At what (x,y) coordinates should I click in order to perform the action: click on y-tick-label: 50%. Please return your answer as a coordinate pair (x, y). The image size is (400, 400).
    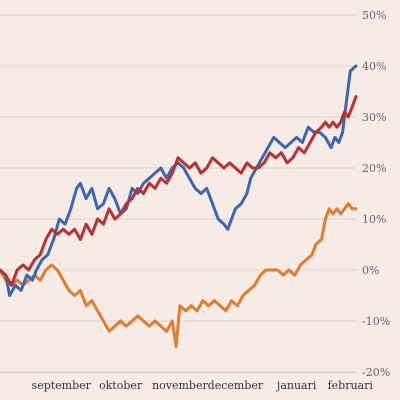
    Looking at the image, I should click on (374, 15).